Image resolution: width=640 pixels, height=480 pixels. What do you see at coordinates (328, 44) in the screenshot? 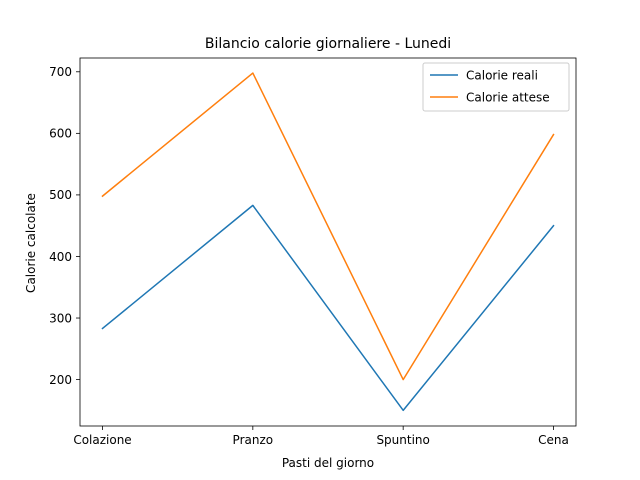
I see `chart-title: Bilancio calorie giornaliere - Lunedi` at bounding box center [328, 44].